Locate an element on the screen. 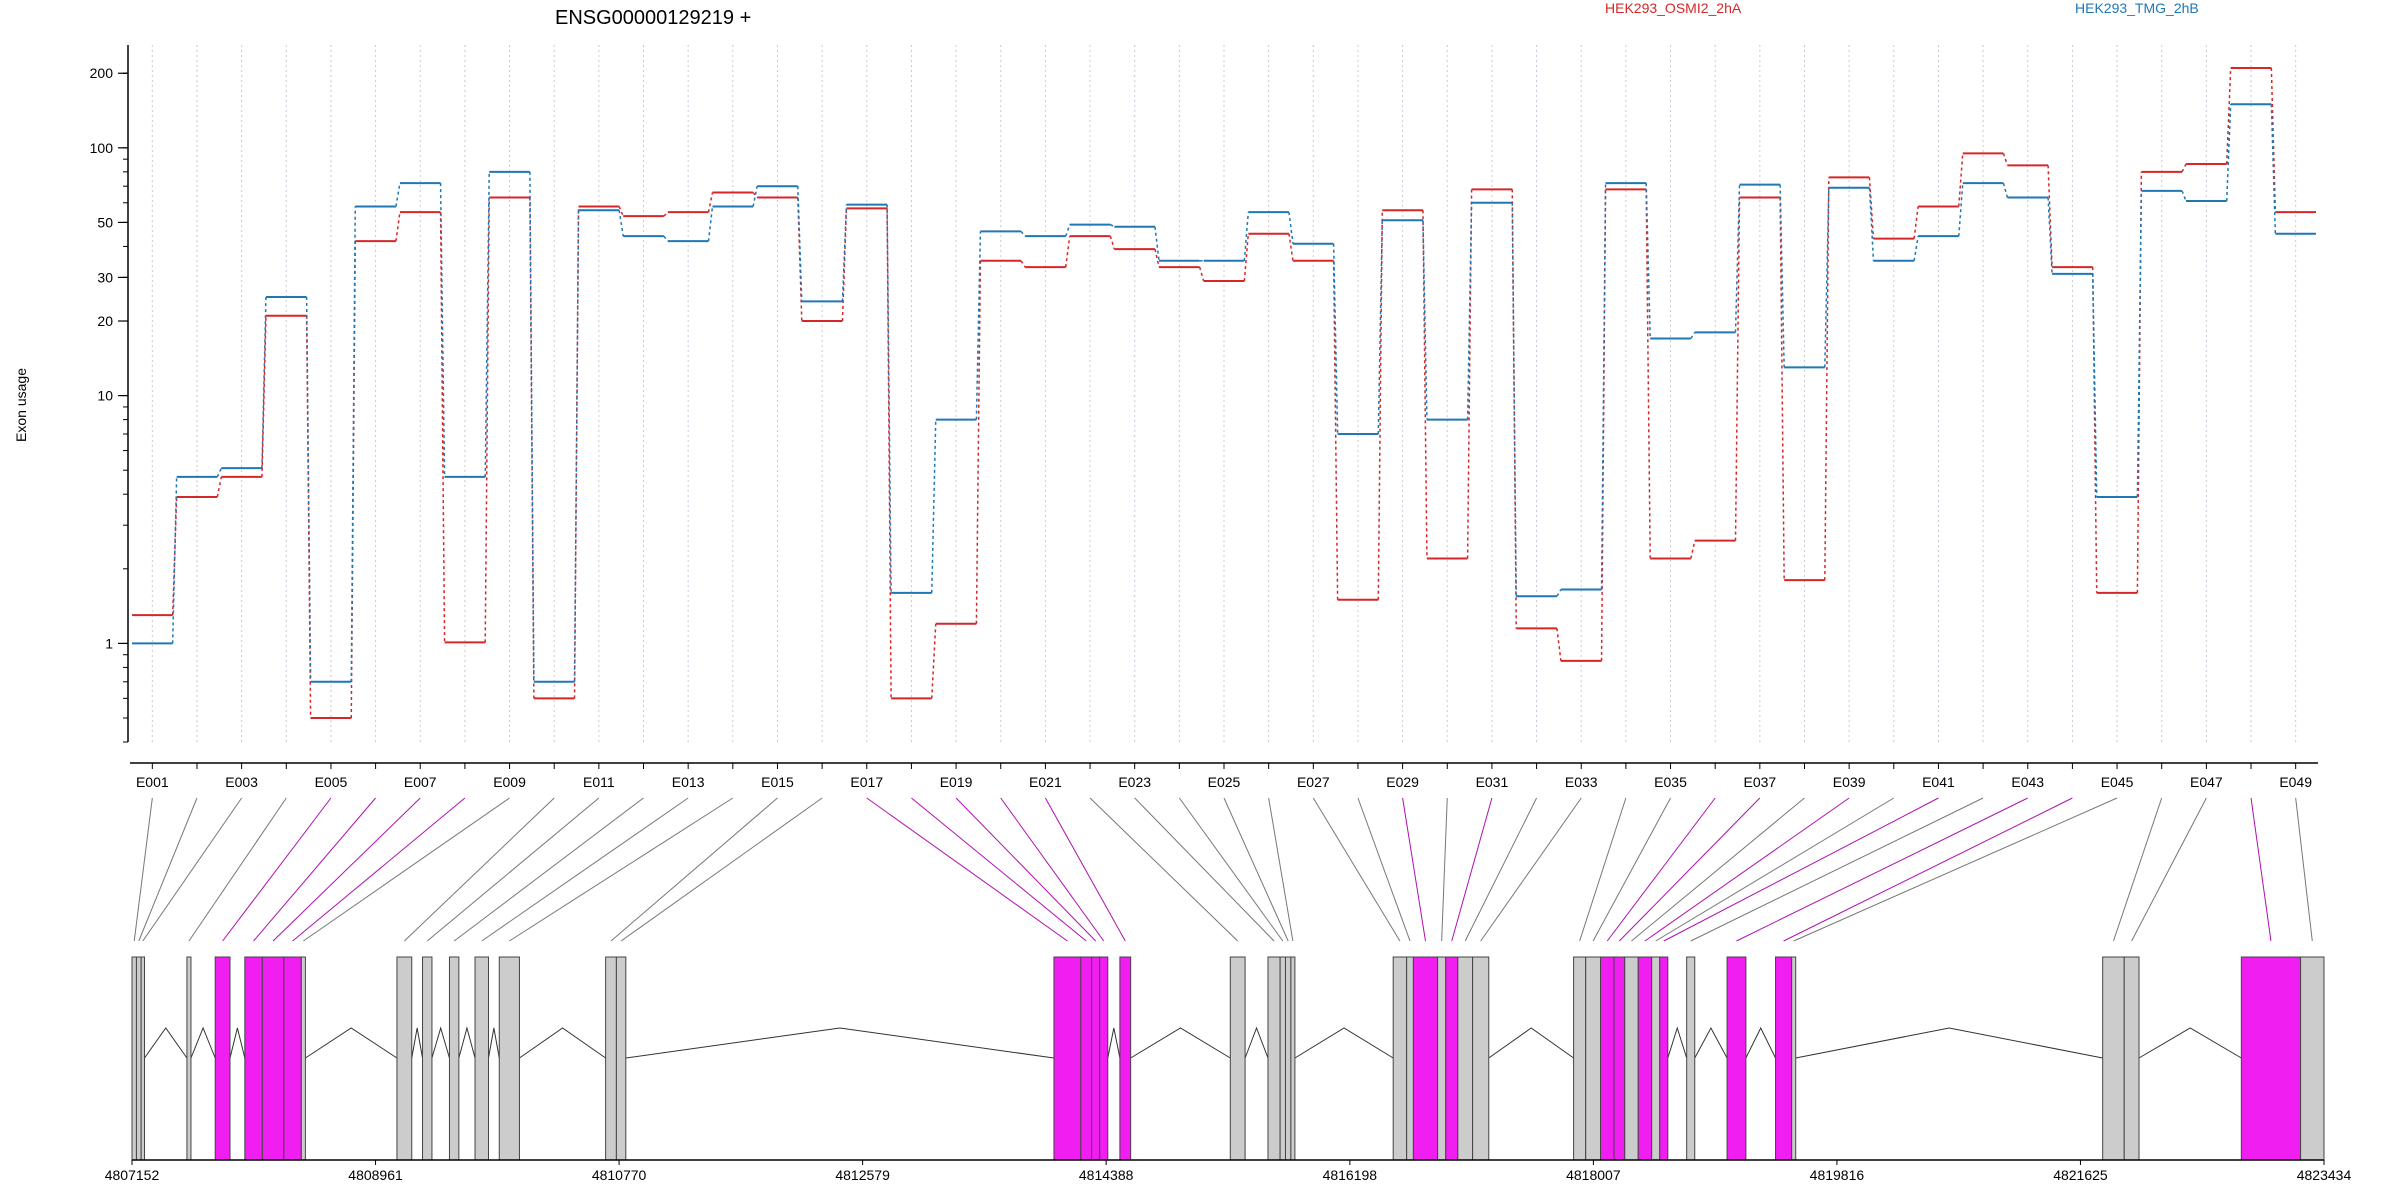 The height and width of the screenshot is (1200, 2400). y-tick-label: 10 is located at coordinates (105, 396).